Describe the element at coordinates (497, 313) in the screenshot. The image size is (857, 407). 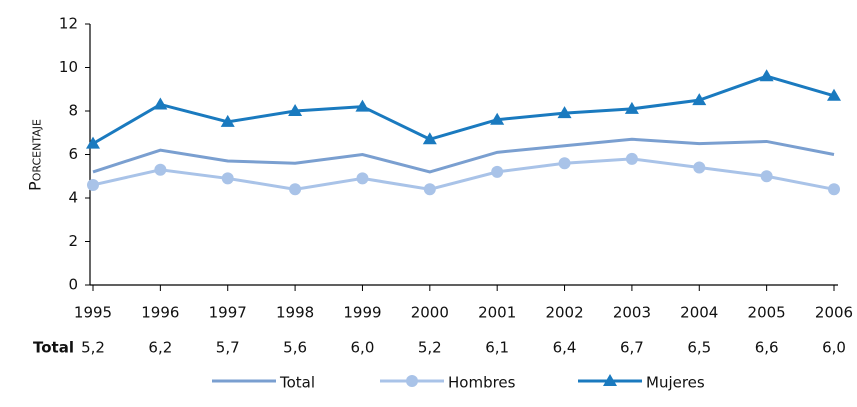
I see `x-tick-label: 2001` at that location.